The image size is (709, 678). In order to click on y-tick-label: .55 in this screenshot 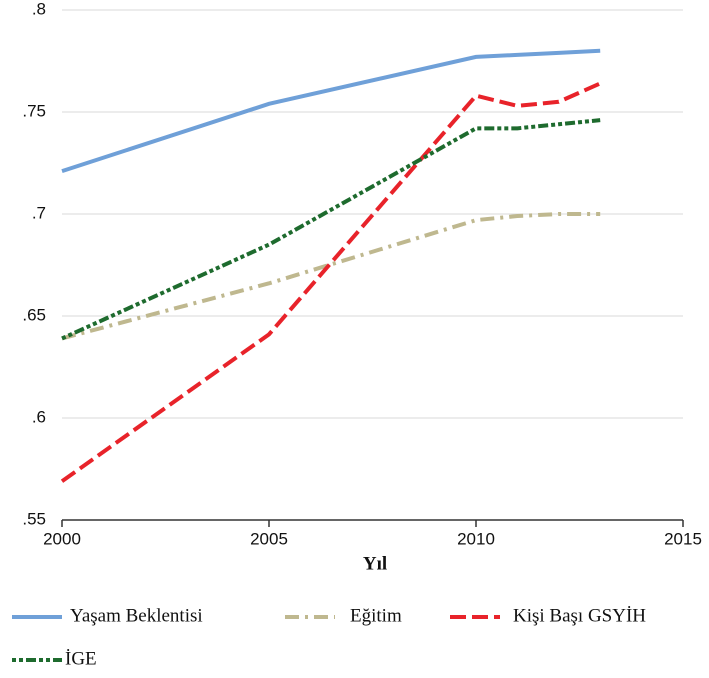, I will do `click(34, 518)`.